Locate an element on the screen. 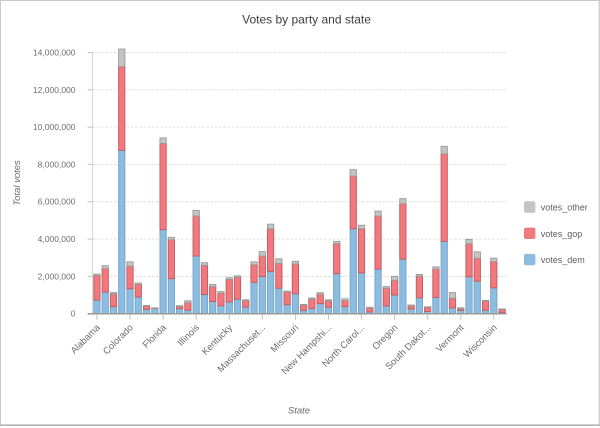 This screenshot has height=428, width=600. svg-text: 0 is located at coordinates (73, 314).